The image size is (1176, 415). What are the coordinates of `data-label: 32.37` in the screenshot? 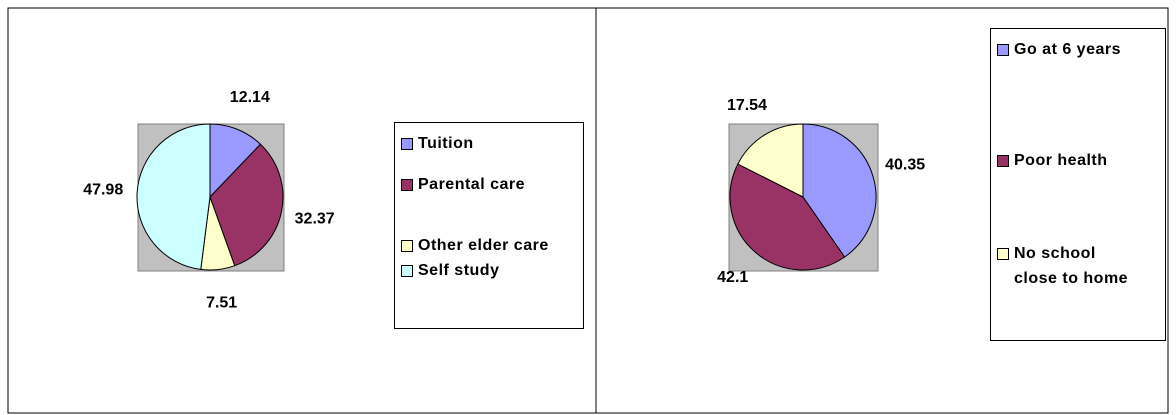 It's located at (315, 218).